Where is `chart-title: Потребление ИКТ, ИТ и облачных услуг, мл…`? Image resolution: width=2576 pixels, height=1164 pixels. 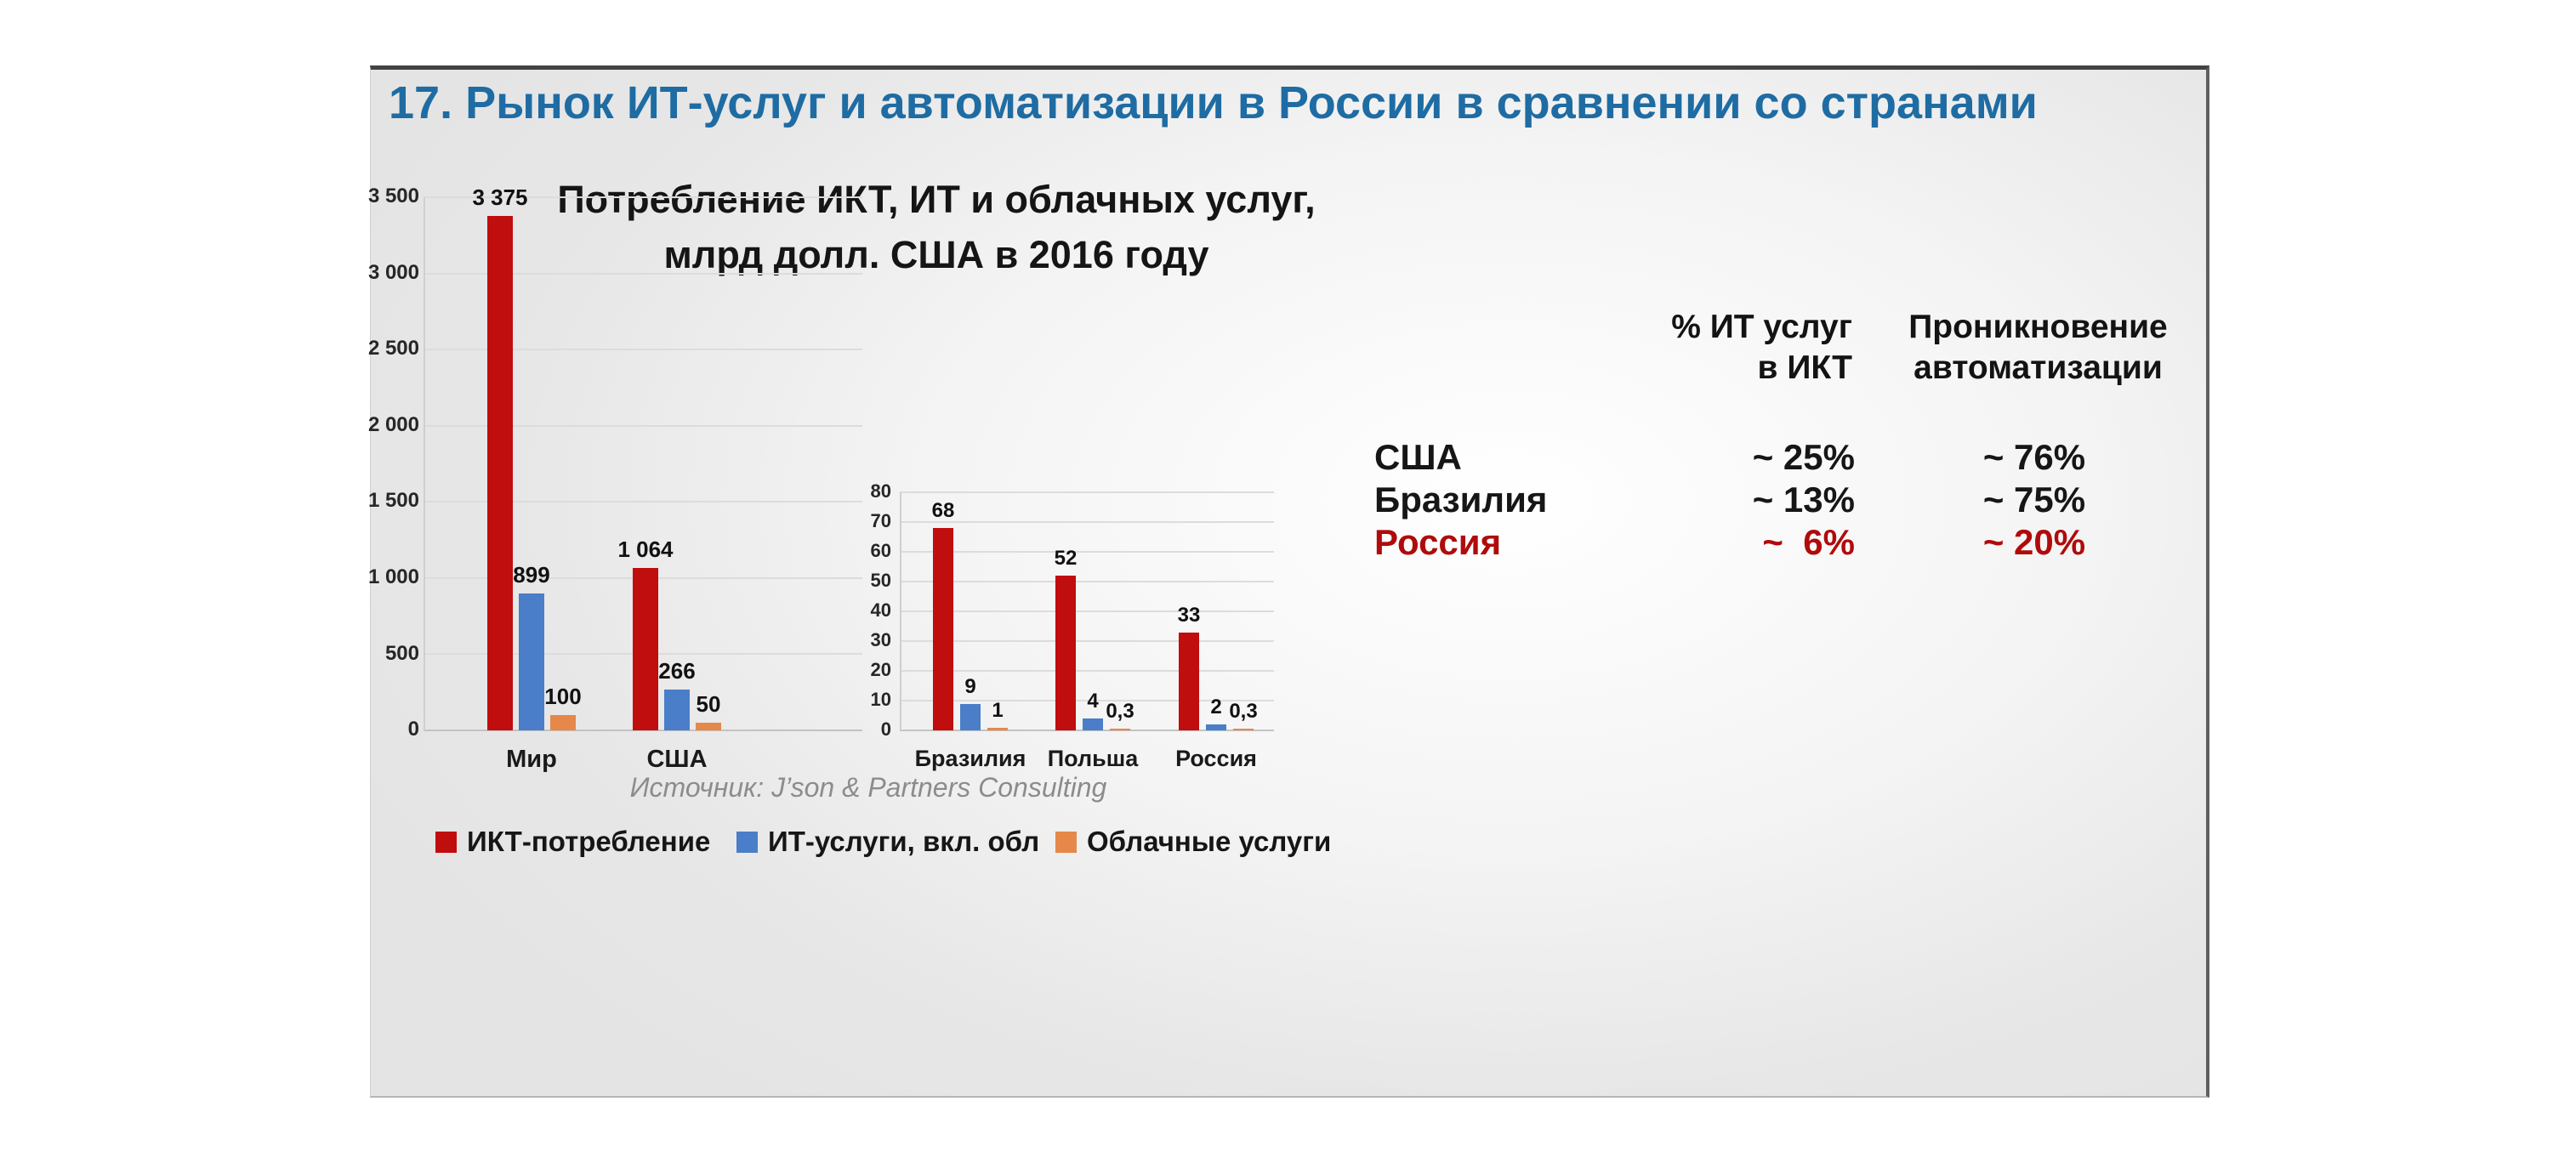
chart-title: Потребление ИКТ, ИТ и облачных услуг, мл… is located at coordinates (936, 227).